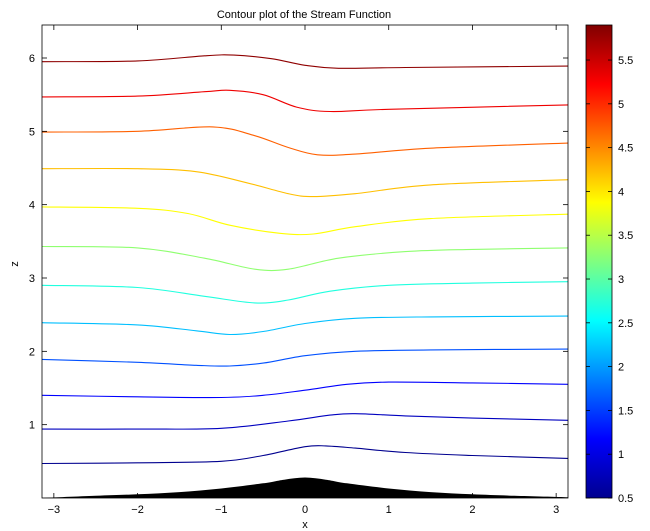 This screenshot has height=531, width=650. Describe the element at coordinates (621, 368) in the screenshot. I see `colorbar-tick-label: 2` at that location.